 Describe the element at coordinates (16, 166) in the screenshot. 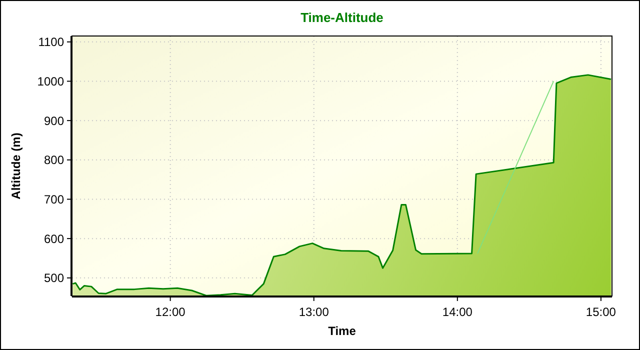

I see `y-axis-title: Altitude (m)` at that location.